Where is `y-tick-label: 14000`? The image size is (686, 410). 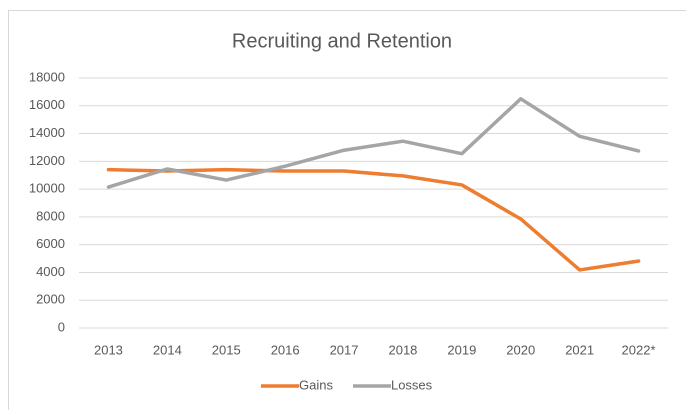
y-tick-label: 14000 is located at coordinates (47, 132).